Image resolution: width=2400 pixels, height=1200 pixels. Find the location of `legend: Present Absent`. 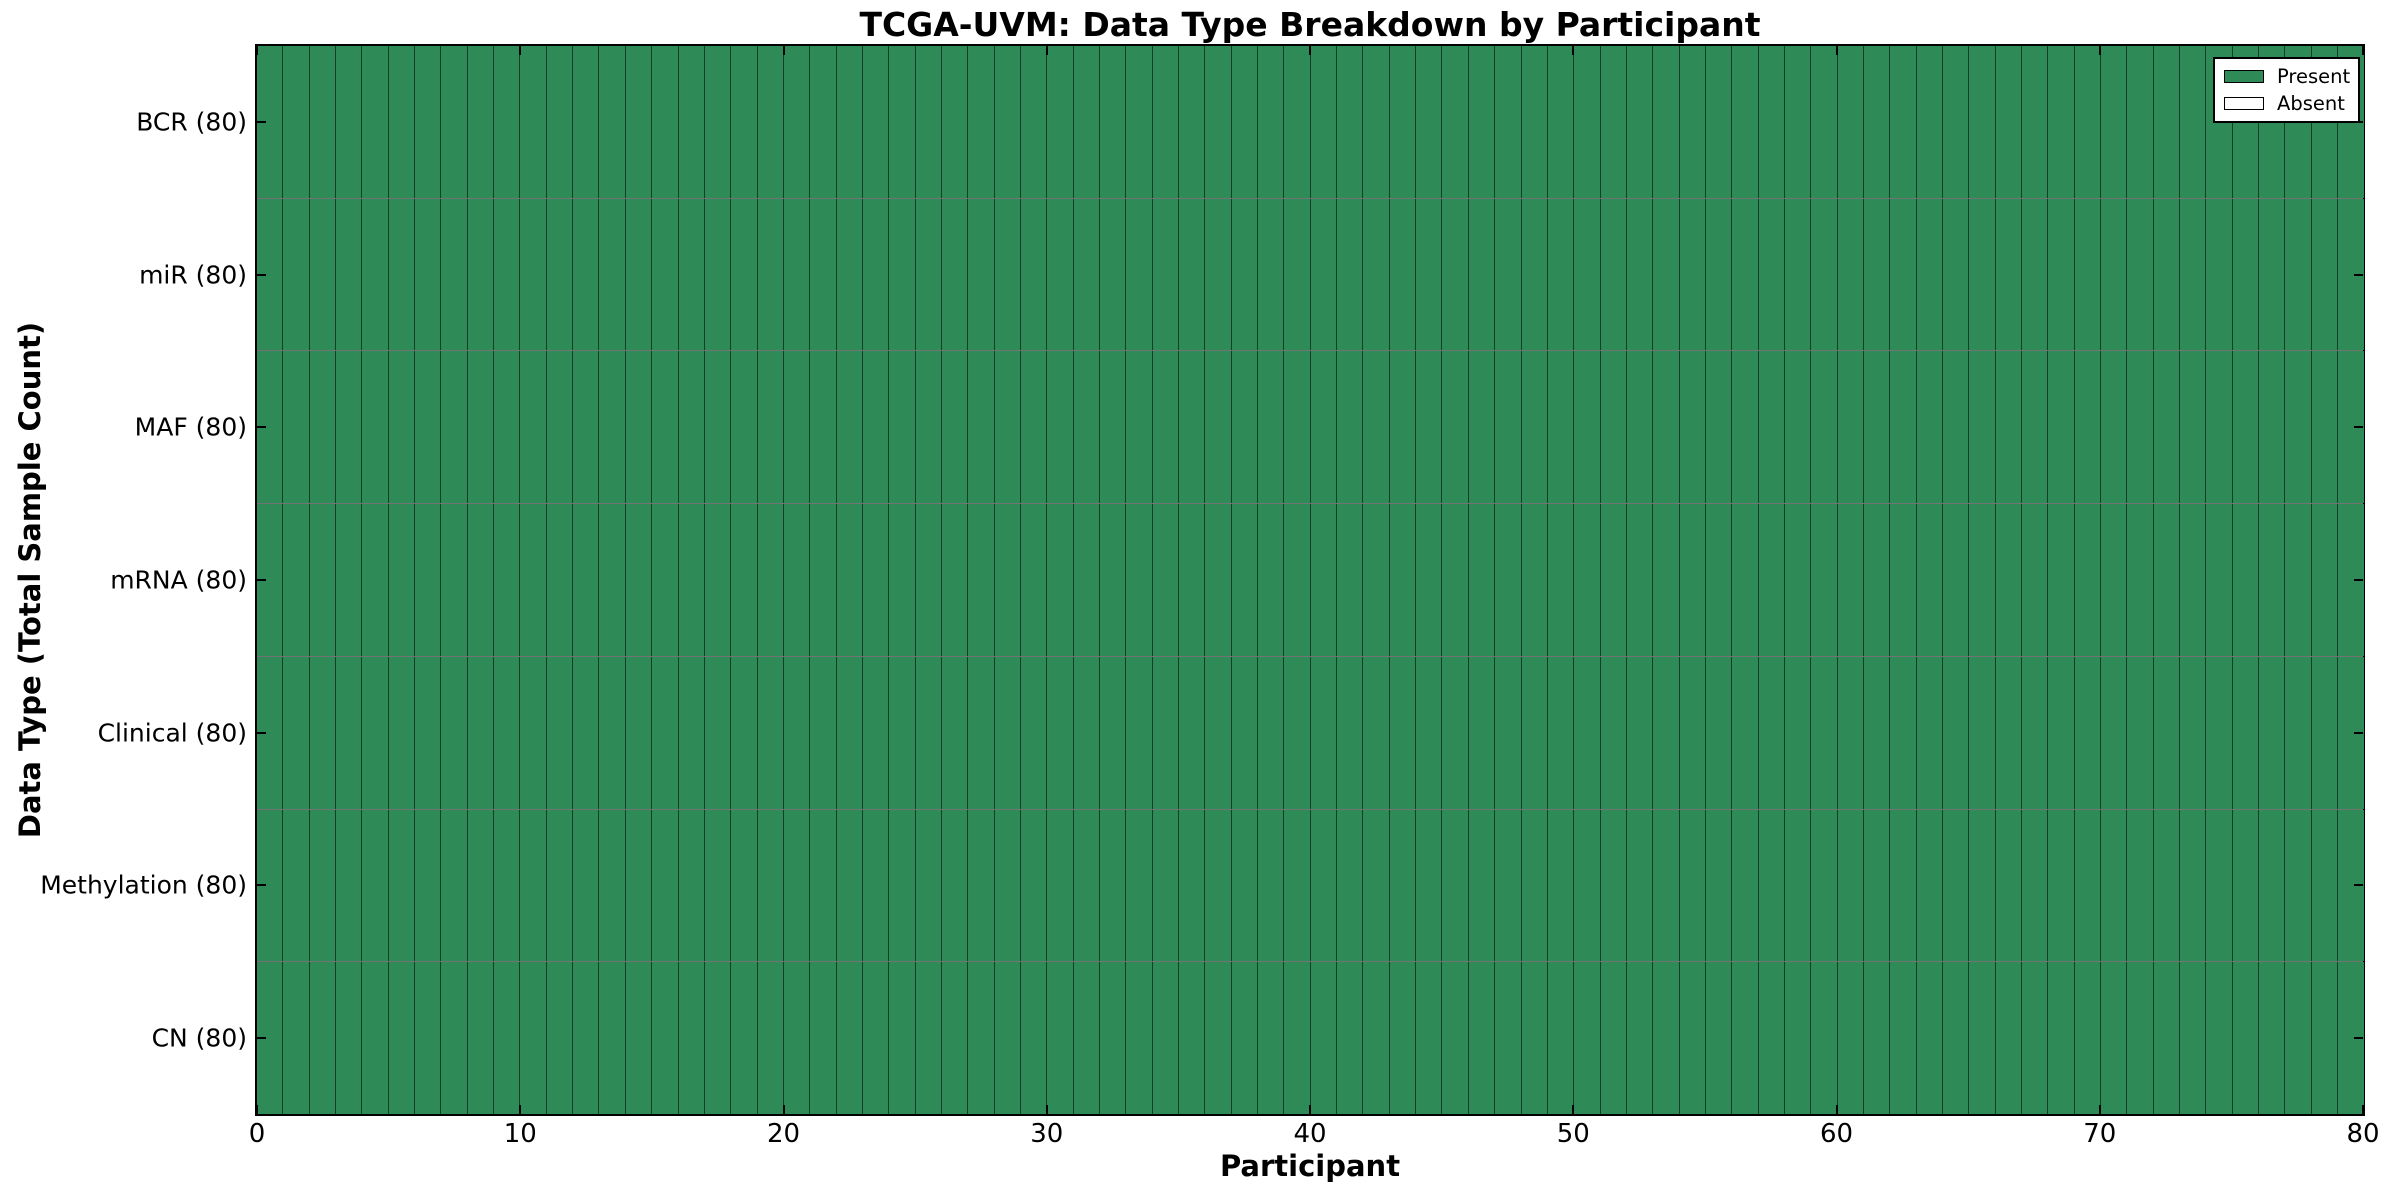

legend: Present Absent is located at coordinates (2286, 90).